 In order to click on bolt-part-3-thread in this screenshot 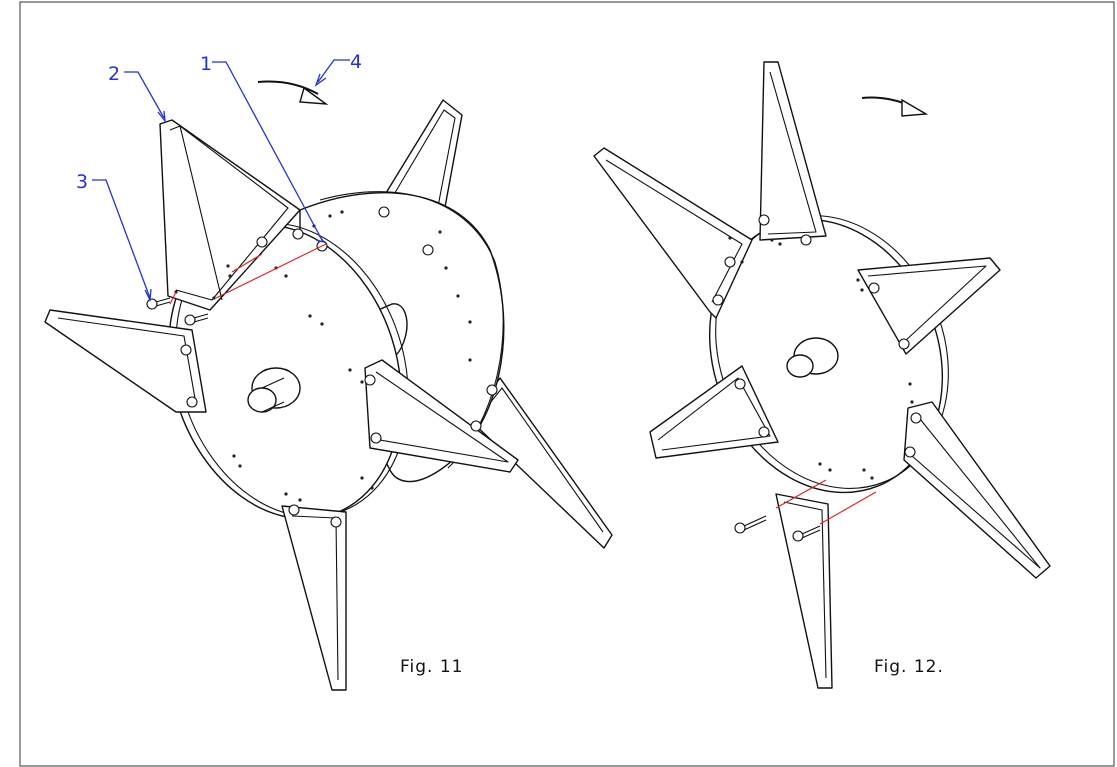, I will do `click(163, 302)`.